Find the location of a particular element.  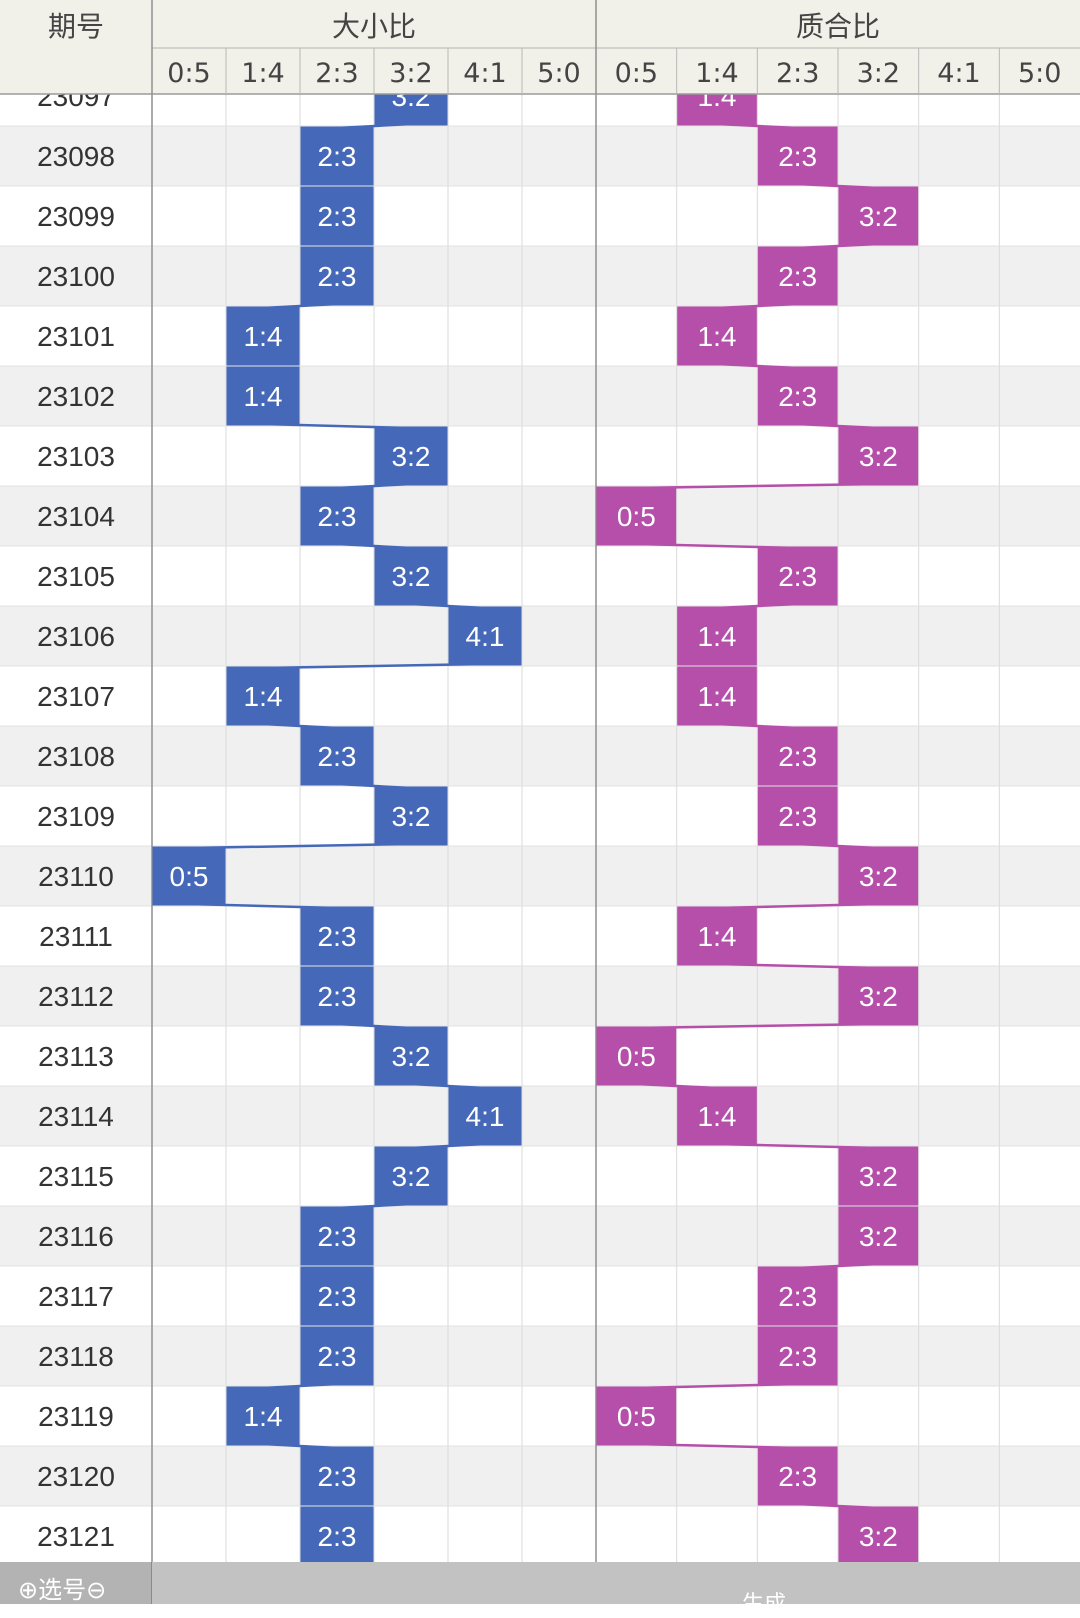

period-label: 23120 is located at coordinates (76, 1476).